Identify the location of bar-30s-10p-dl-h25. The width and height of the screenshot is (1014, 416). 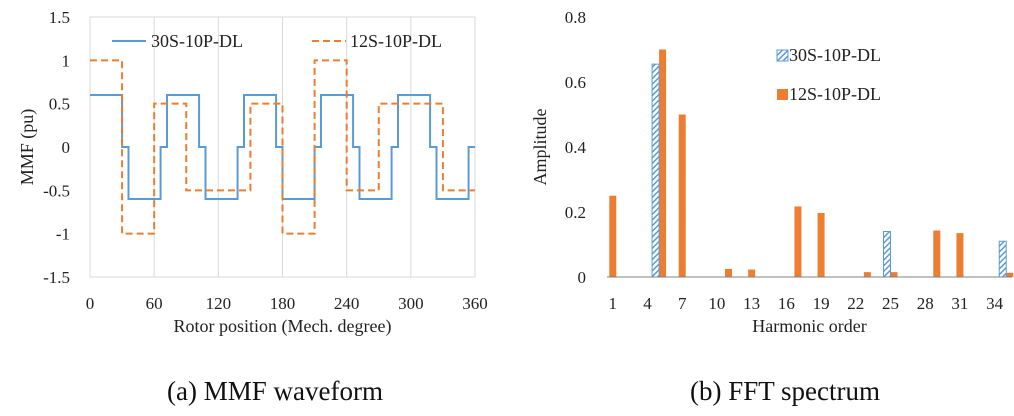
(887, 254).